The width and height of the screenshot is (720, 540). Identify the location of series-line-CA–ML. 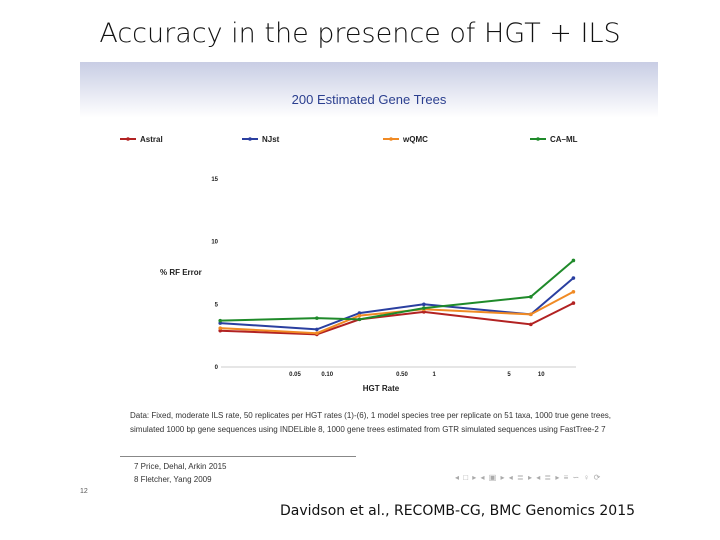
(397, 290).